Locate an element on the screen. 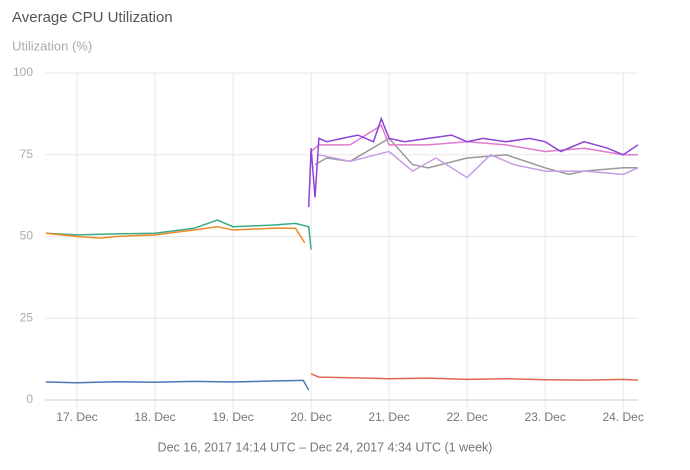 The image size is (690, 470). y-tick-label: 50 is located at coordinates (27, 236).